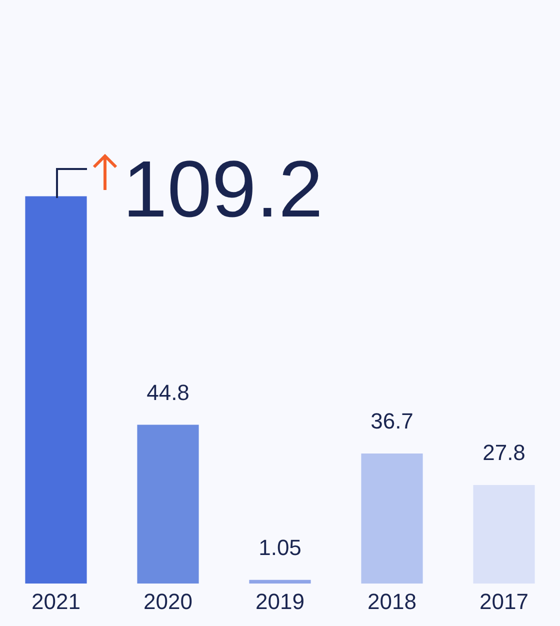 This screenshot has width=560, height=626. I want to click on data-label: 1.05, so click(280, 547).